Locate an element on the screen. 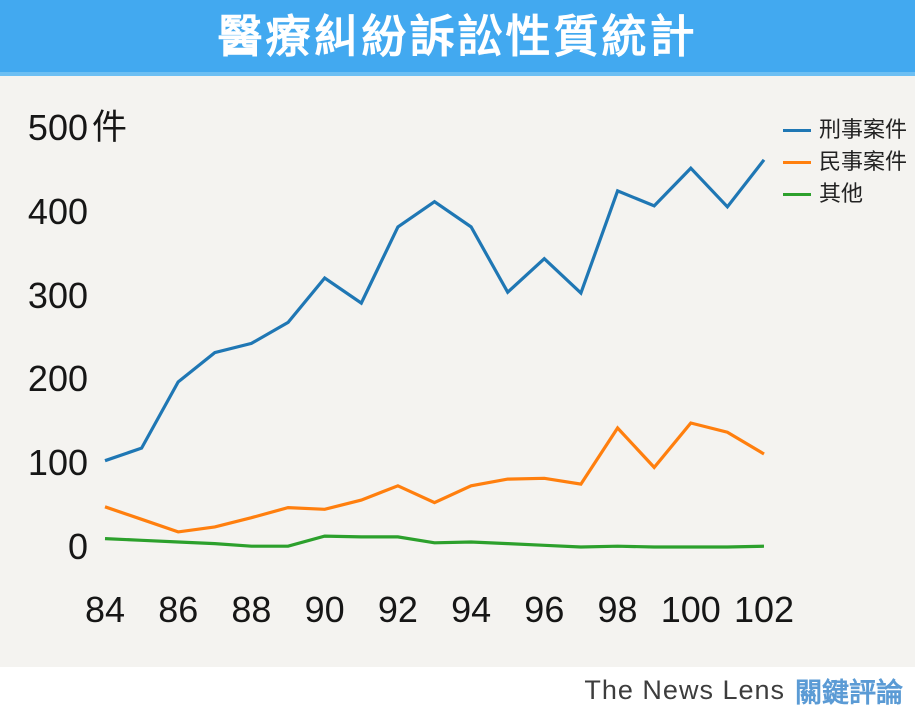 The image size is (915, 713). y-tick-label: 400 is located at coordinates (57, 211).